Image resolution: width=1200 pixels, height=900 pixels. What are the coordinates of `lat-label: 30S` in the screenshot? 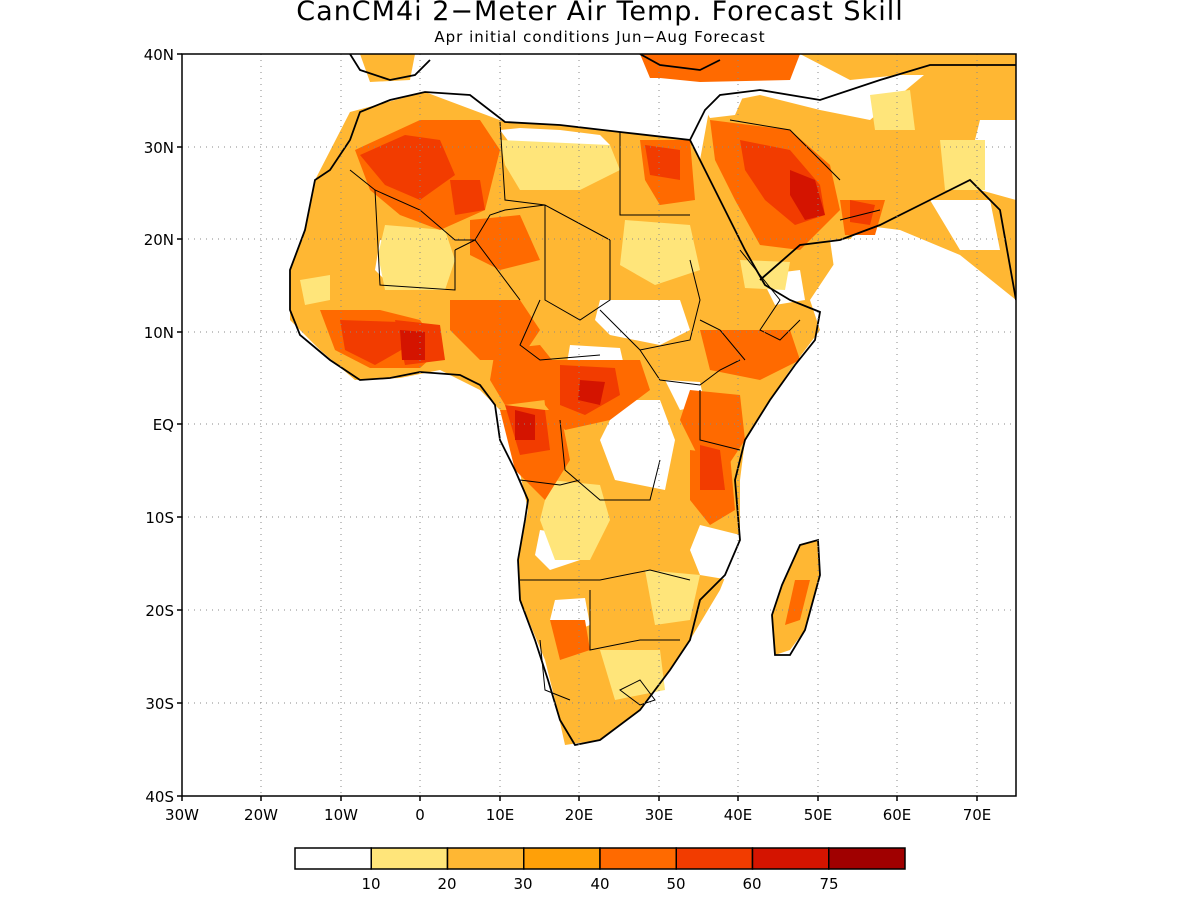 It's located at (159, 704).